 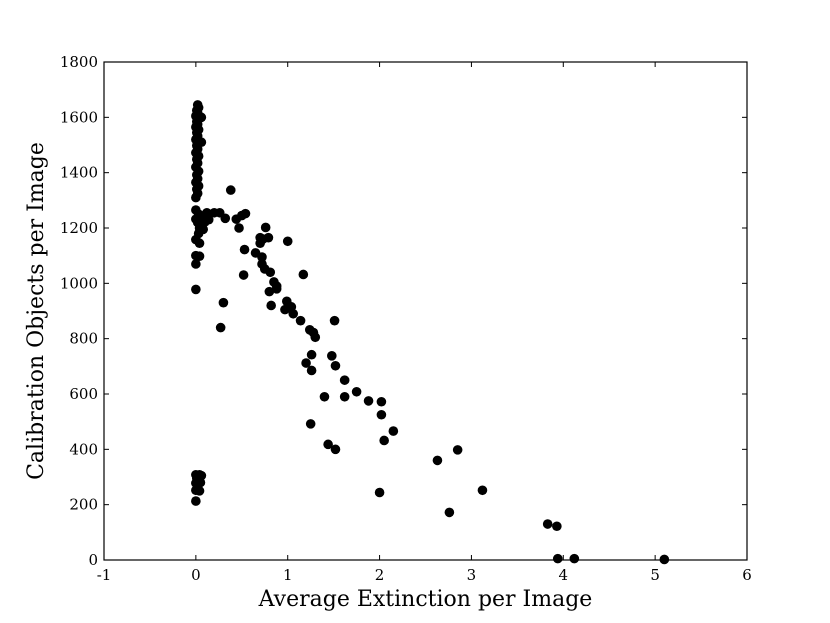 What do you see at coordinates (655, 575) in the screenshot?
I see `x-tick-label: 5` at bounding box center [655, 575].